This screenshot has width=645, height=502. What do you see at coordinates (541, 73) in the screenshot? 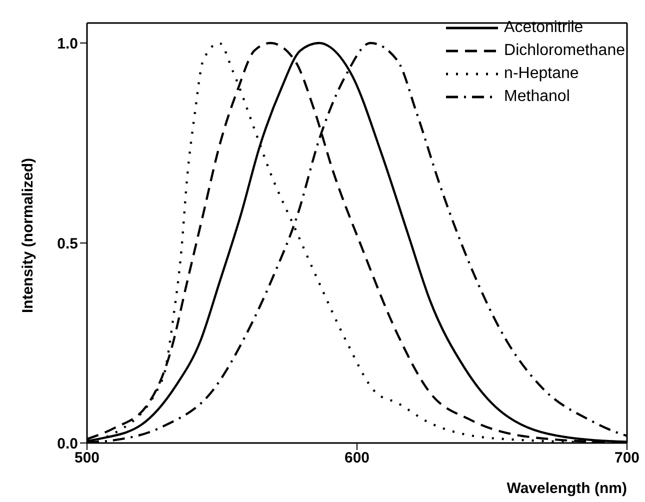
I see `legend-label: n-Heptane` at bounding box center [541, 73].